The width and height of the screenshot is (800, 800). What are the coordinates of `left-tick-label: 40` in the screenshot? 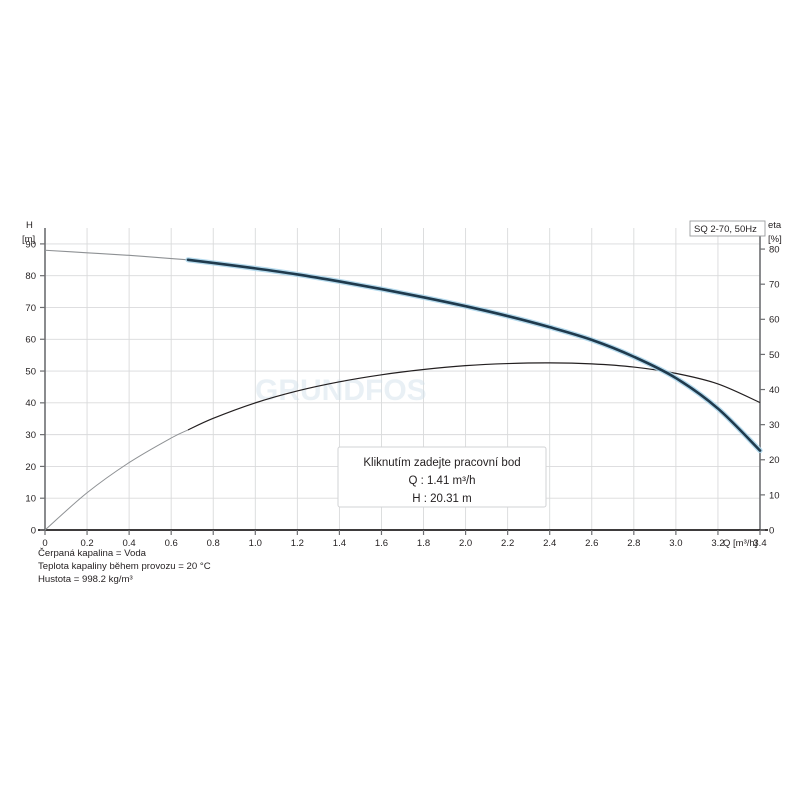 It's located at (30, 403).